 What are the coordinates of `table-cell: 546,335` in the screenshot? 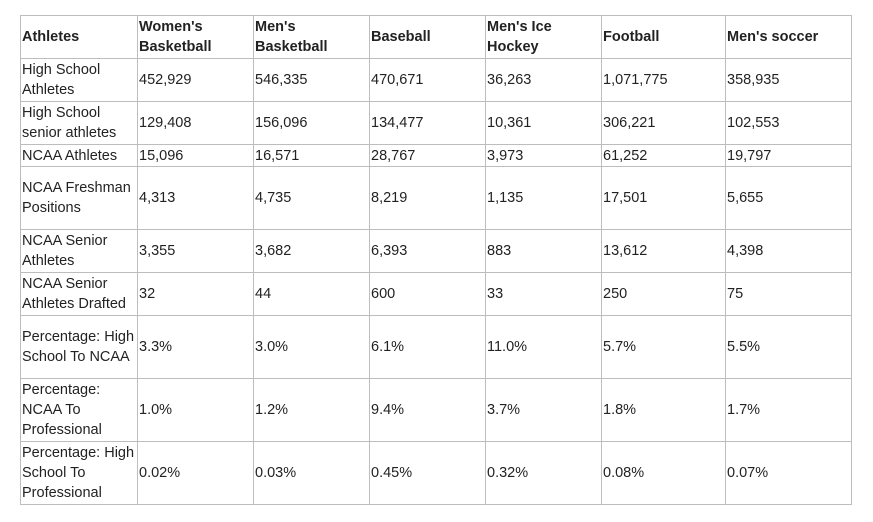 It's located at (311, 80).